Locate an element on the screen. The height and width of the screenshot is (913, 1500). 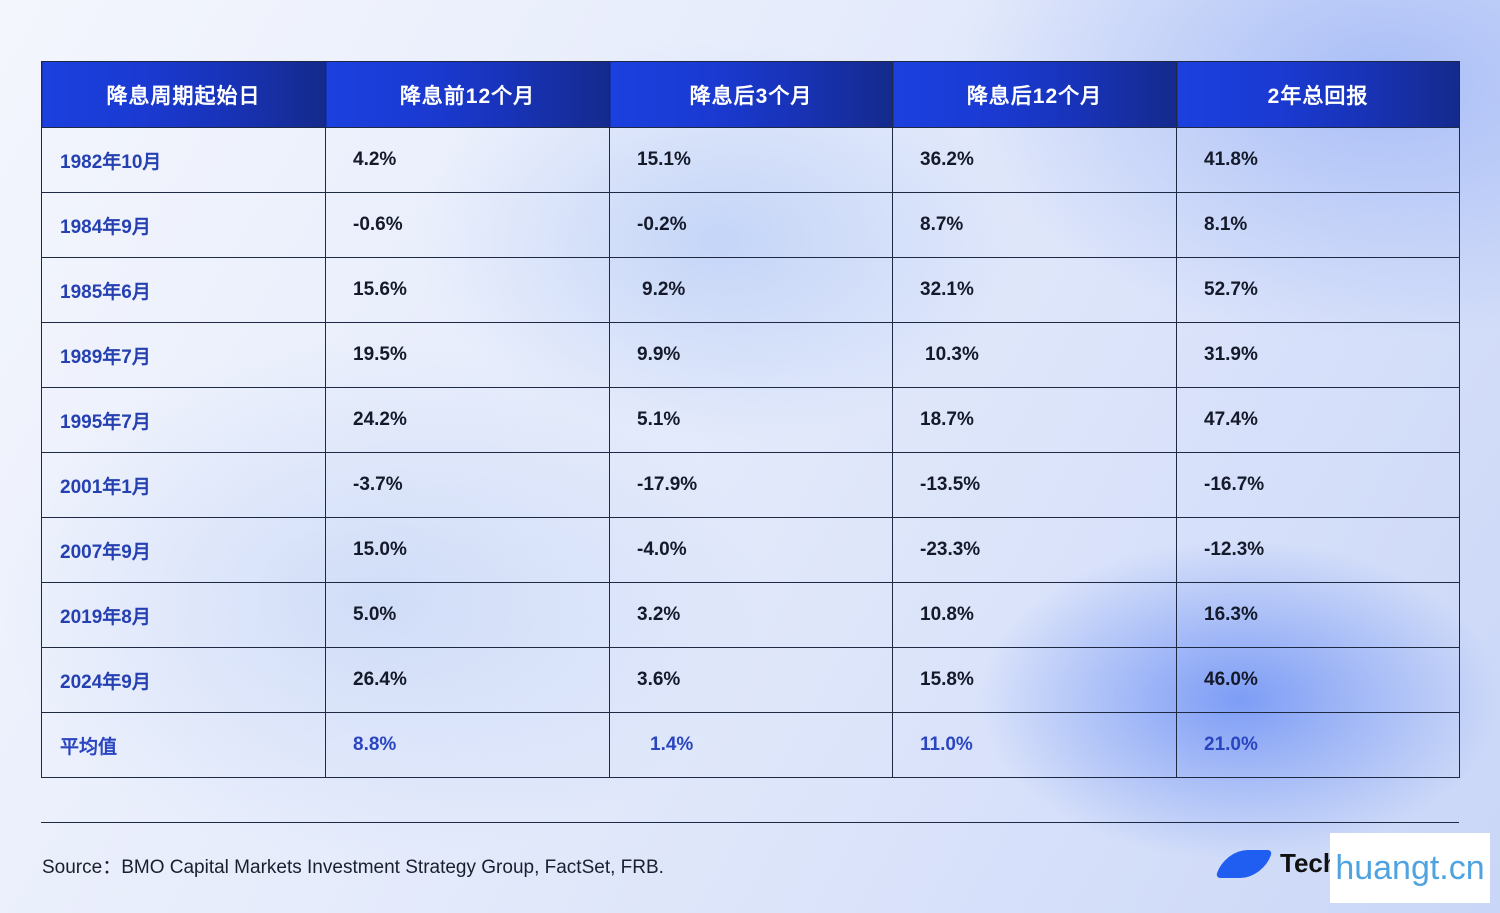
table-row: 1995年7月 24.2% 5.1% 18.7% 47.4% is located at coordinates (750, 420).